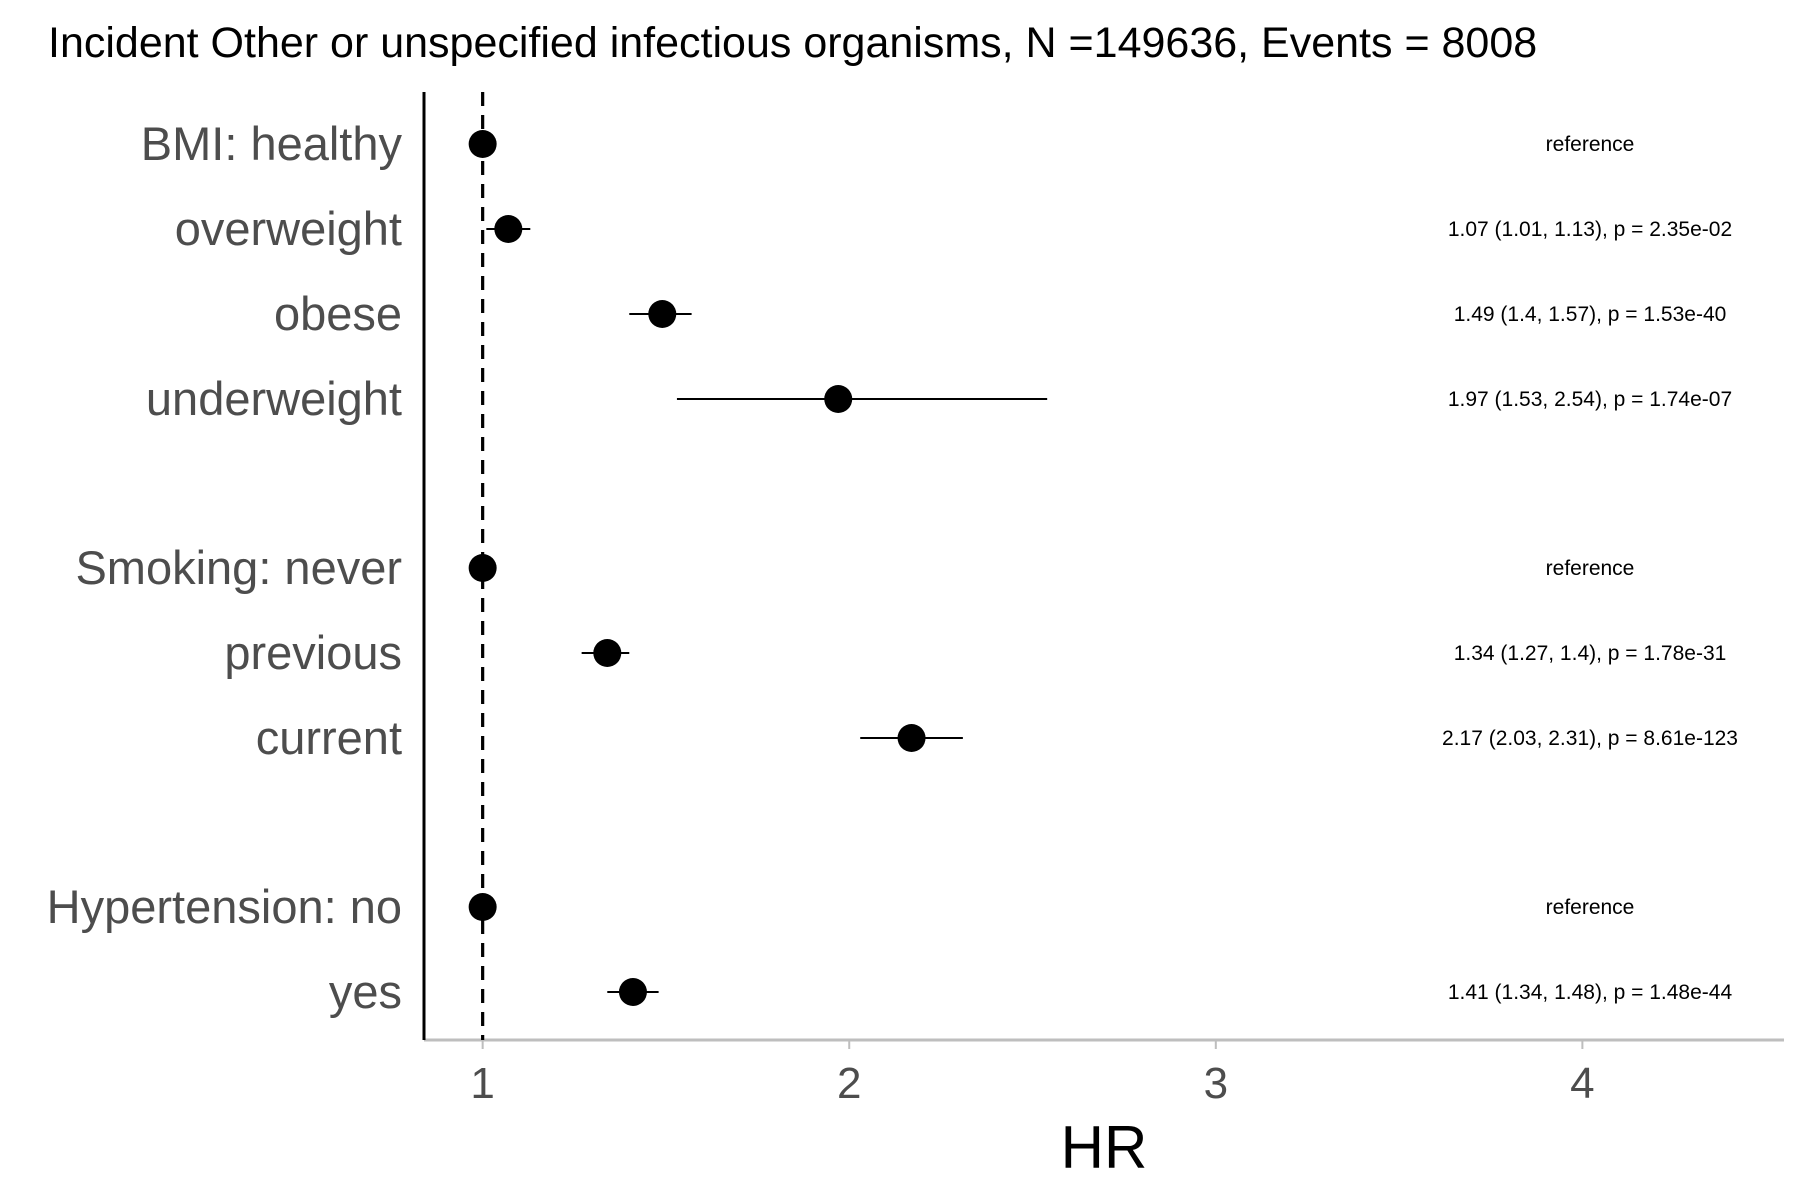  I want to click on x-tick-label: 2, so click(849, 1083).